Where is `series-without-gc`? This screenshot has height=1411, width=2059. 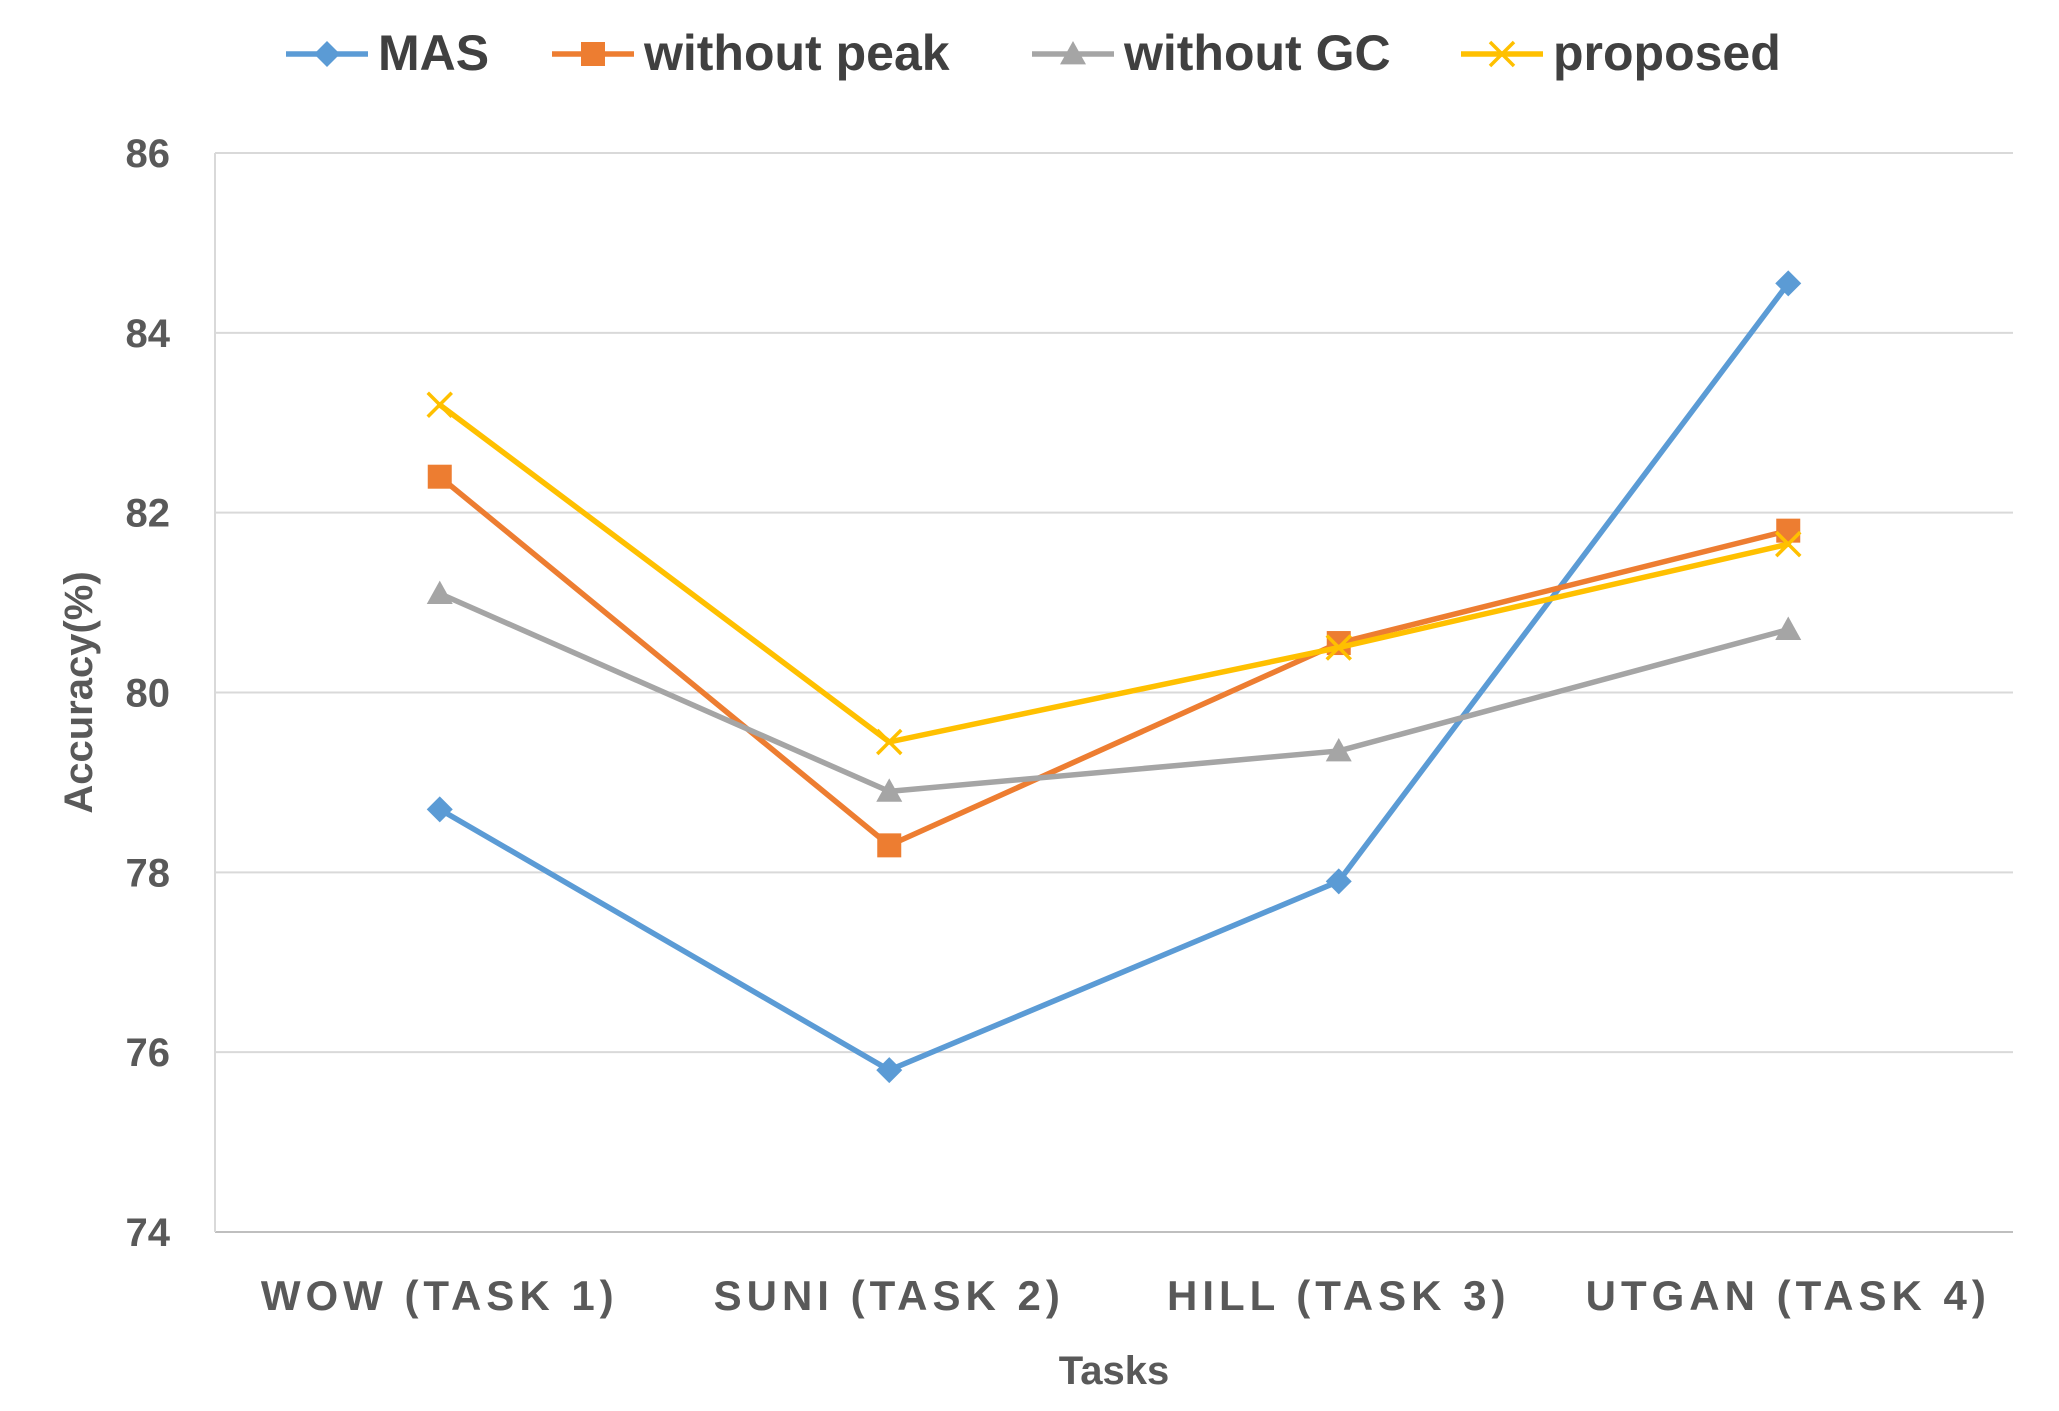 series-without-gc is located at coordinates (1114, 691).